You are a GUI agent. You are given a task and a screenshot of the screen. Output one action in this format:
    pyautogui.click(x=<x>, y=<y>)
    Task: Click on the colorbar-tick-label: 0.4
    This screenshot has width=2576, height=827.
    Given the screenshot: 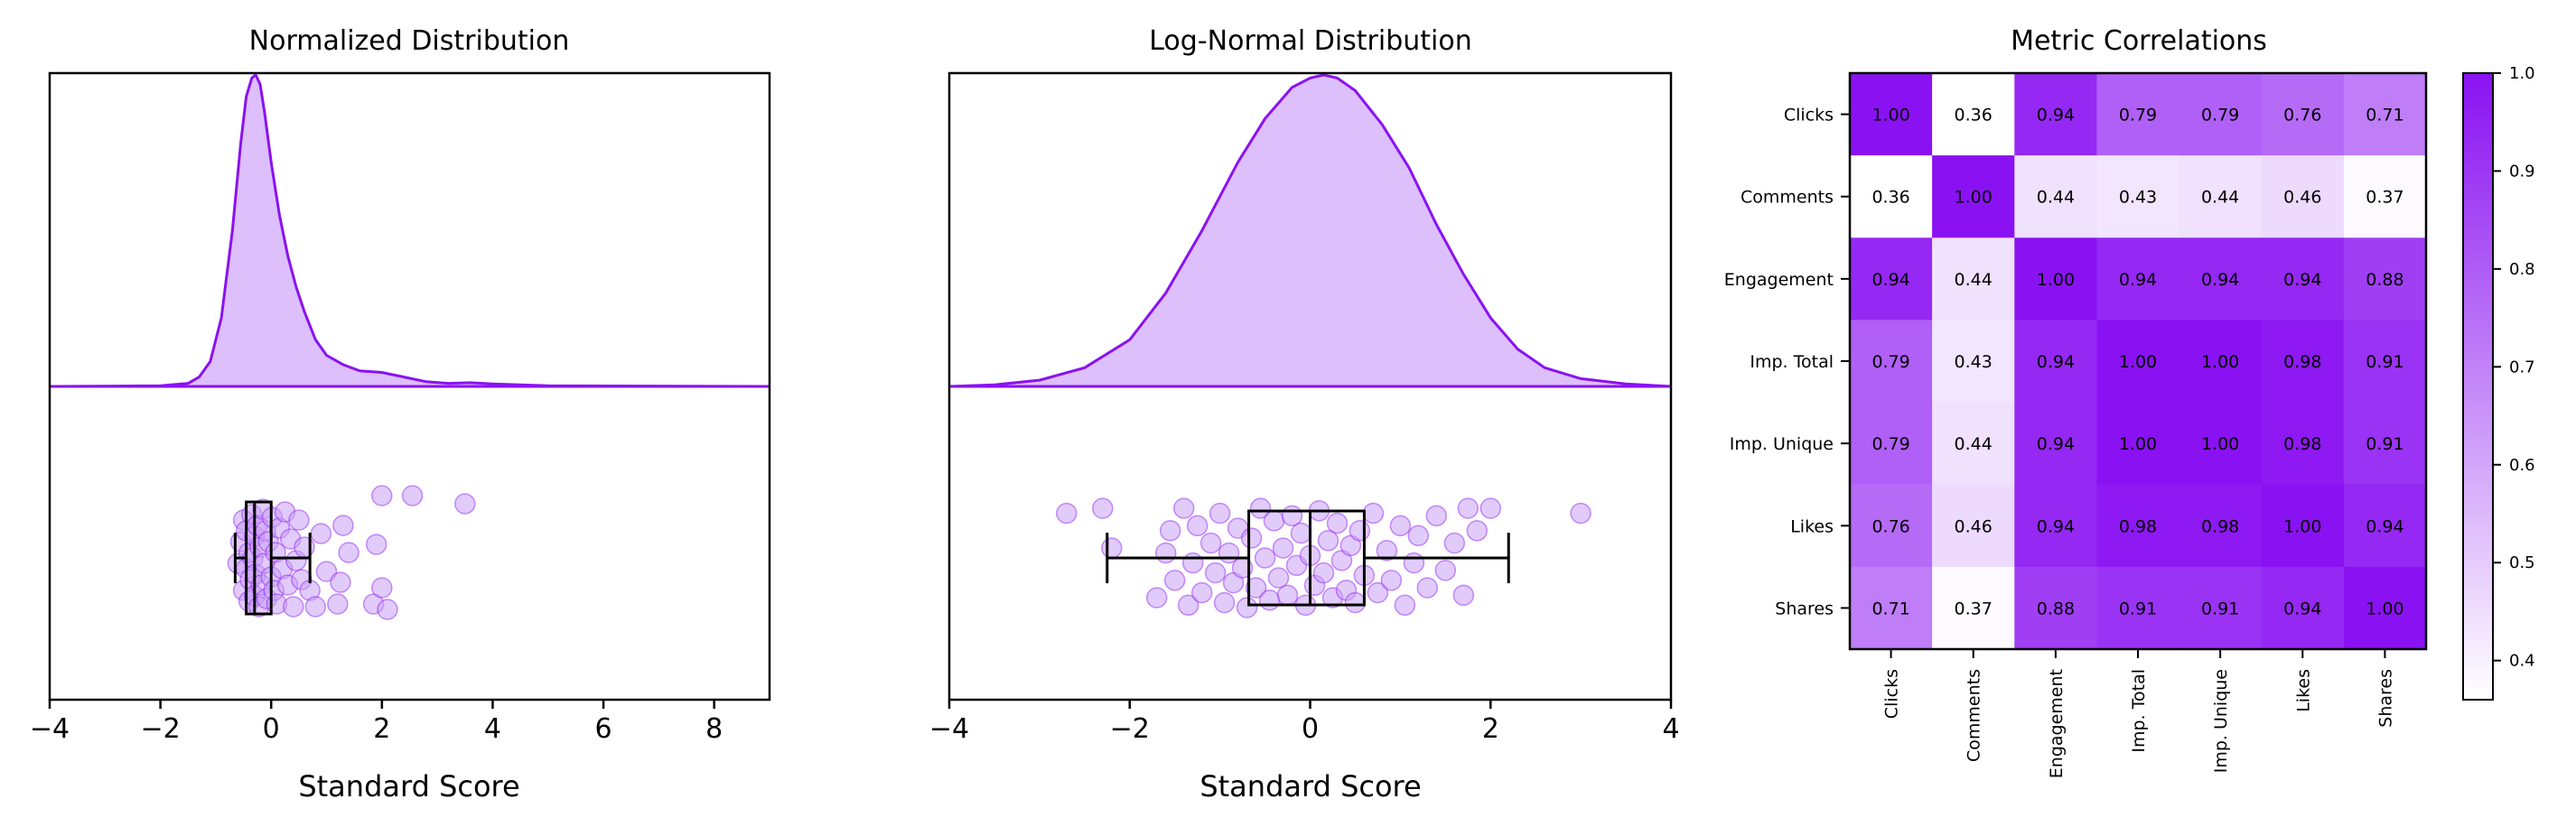 What is the action you would take?
    pyautogui.click(x=2522, y=661)
    